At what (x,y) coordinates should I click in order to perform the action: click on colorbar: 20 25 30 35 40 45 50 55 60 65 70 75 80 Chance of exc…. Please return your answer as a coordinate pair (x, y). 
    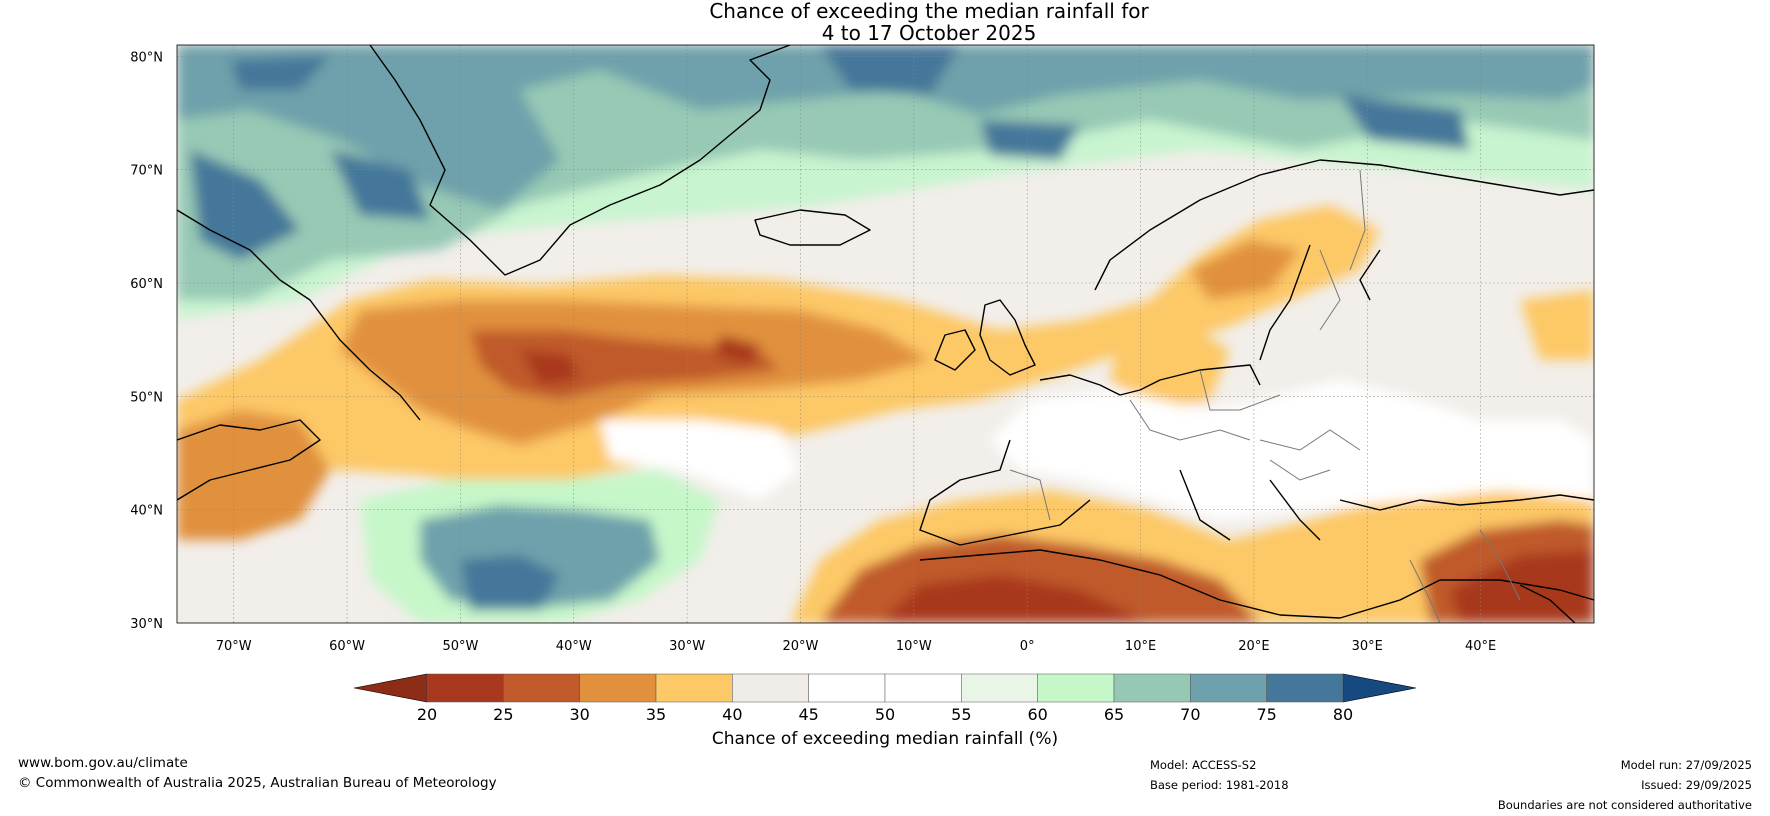
    Looking at the image, I should click on (885, 711).